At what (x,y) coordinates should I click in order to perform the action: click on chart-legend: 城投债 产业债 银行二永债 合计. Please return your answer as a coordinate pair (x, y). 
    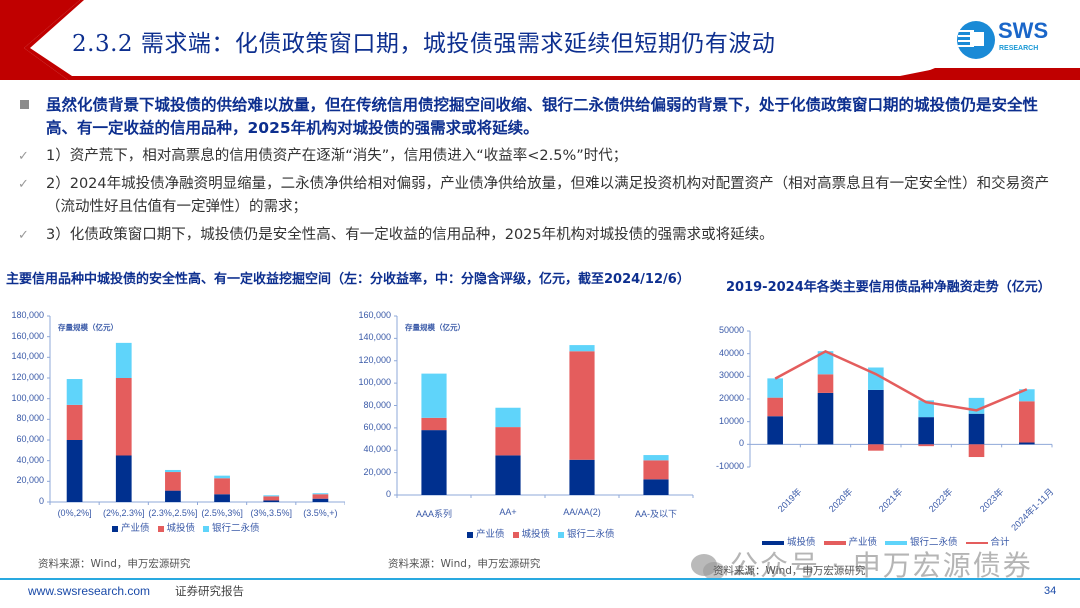
    Looking at the image, I should click on (886, 541).